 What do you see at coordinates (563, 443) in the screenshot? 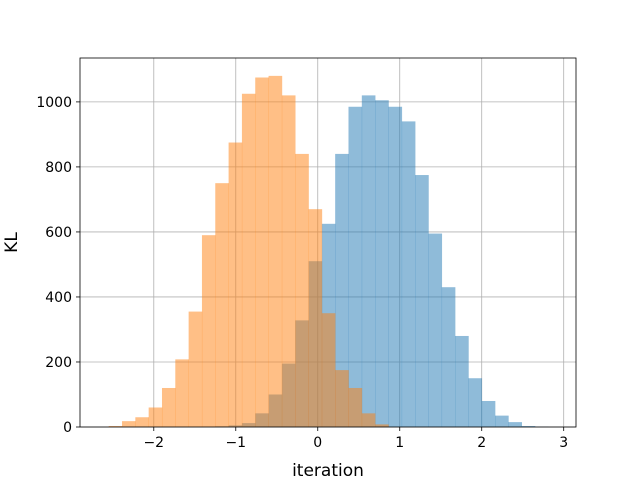
I see `x-tick-label: 3` at bounding box center [563, 443].